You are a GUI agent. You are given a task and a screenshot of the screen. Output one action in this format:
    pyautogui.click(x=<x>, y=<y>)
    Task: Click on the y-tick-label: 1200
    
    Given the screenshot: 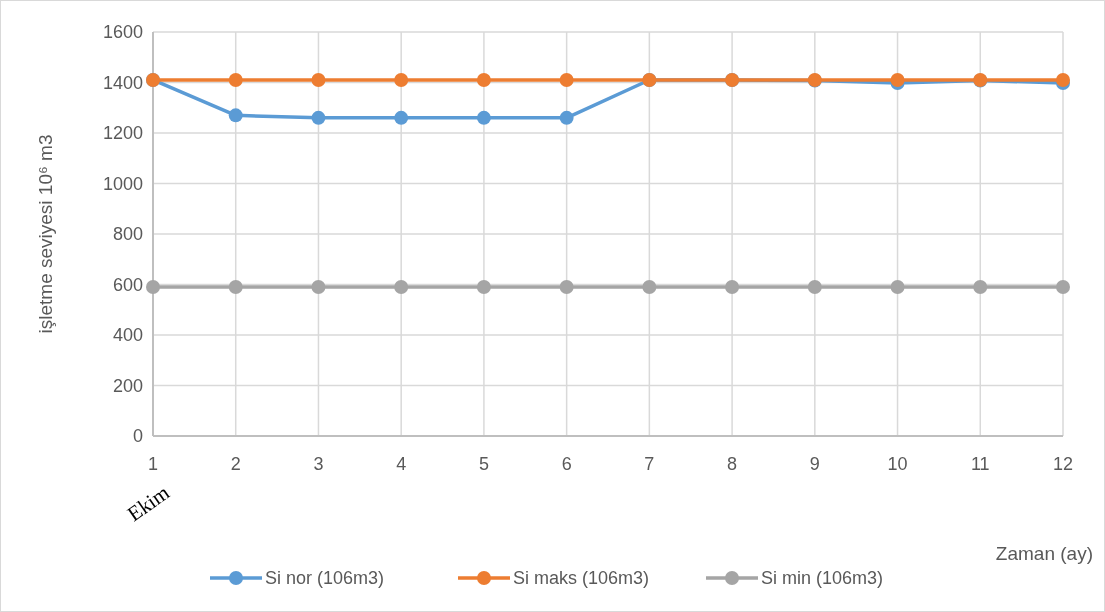 What is the action you would take?
    pyautogui.click(x=122, y=133)
    